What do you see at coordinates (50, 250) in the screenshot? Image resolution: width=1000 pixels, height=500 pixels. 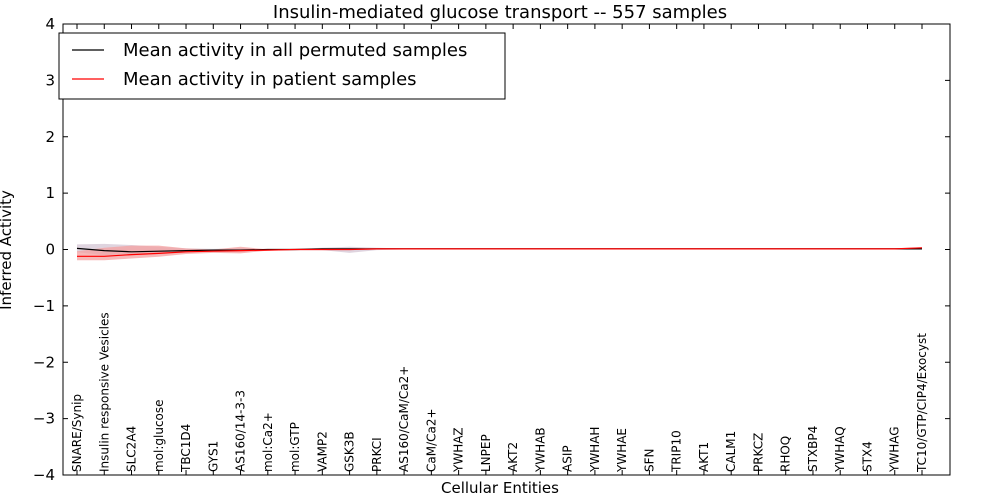 I see `y-tick-label: 0` at bounding box center [50, 250].